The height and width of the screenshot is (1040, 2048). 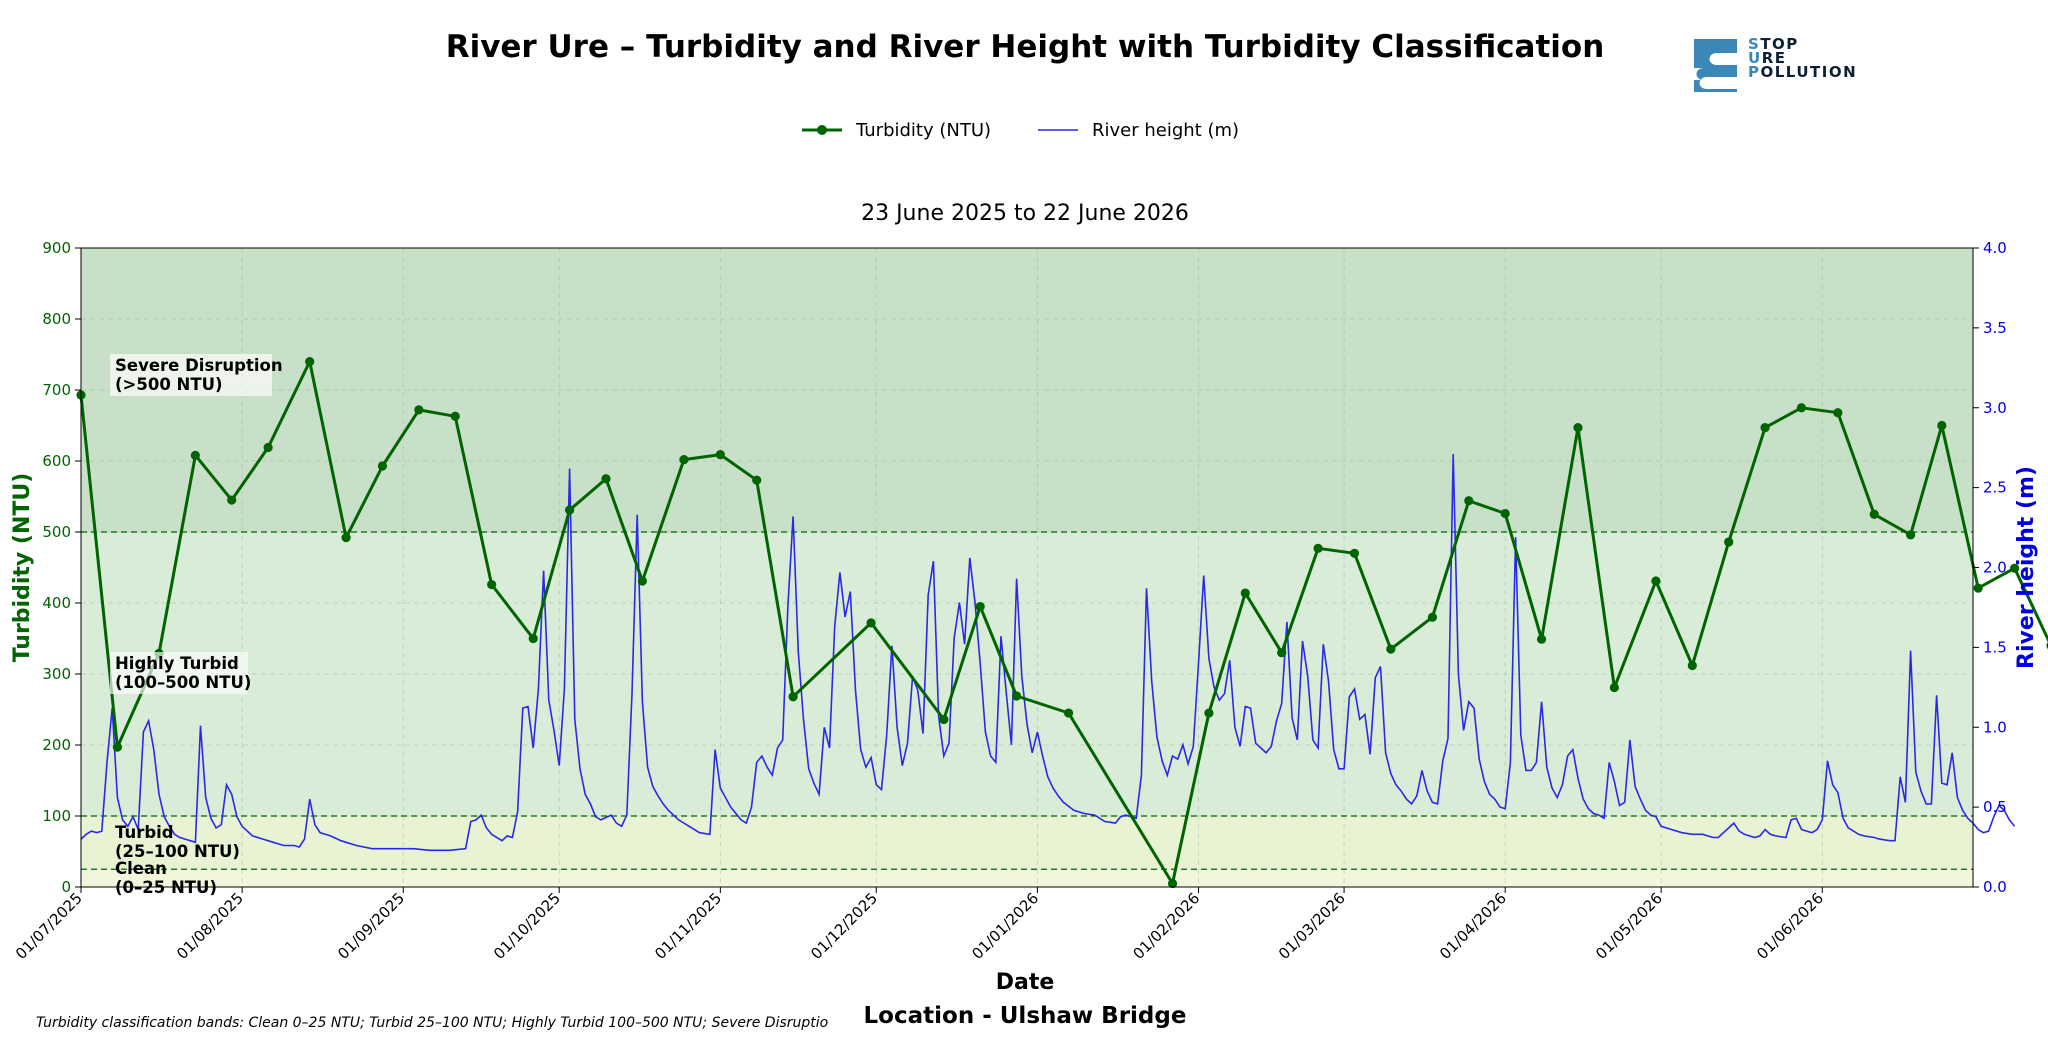 I want to click on chart-subtitle: 23 June 2025 to 22 June 2026, so click(x=1025, y=213).